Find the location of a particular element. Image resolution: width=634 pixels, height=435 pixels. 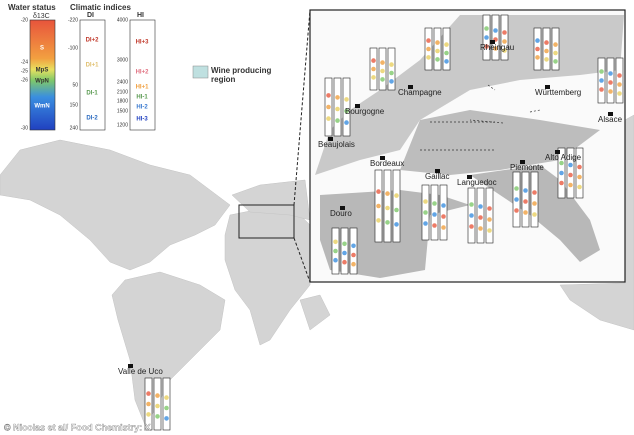

leader is located at coordinates (491, 87).